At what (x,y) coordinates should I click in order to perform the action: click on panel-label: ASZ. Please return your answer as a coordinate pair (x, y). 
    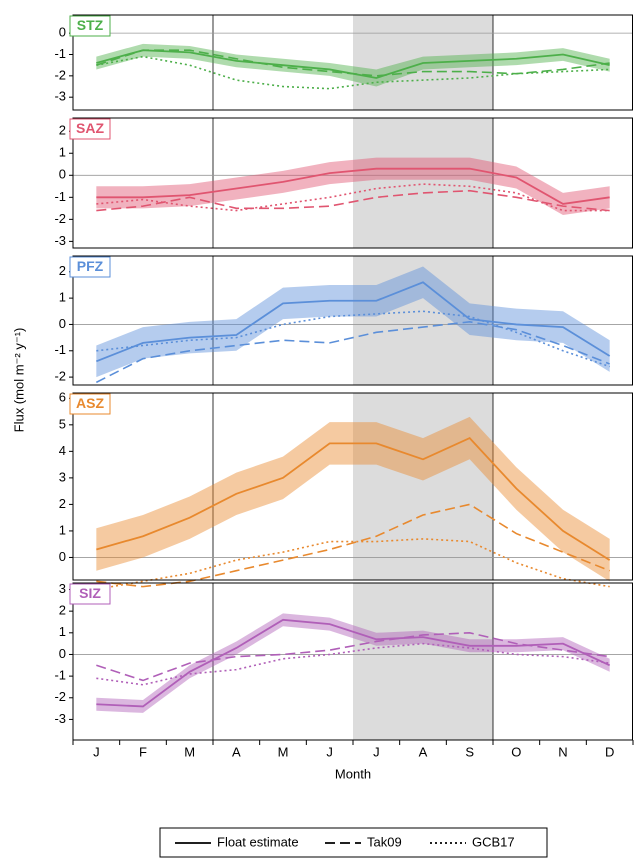
    Looking at the image, I should click on (90, 403).